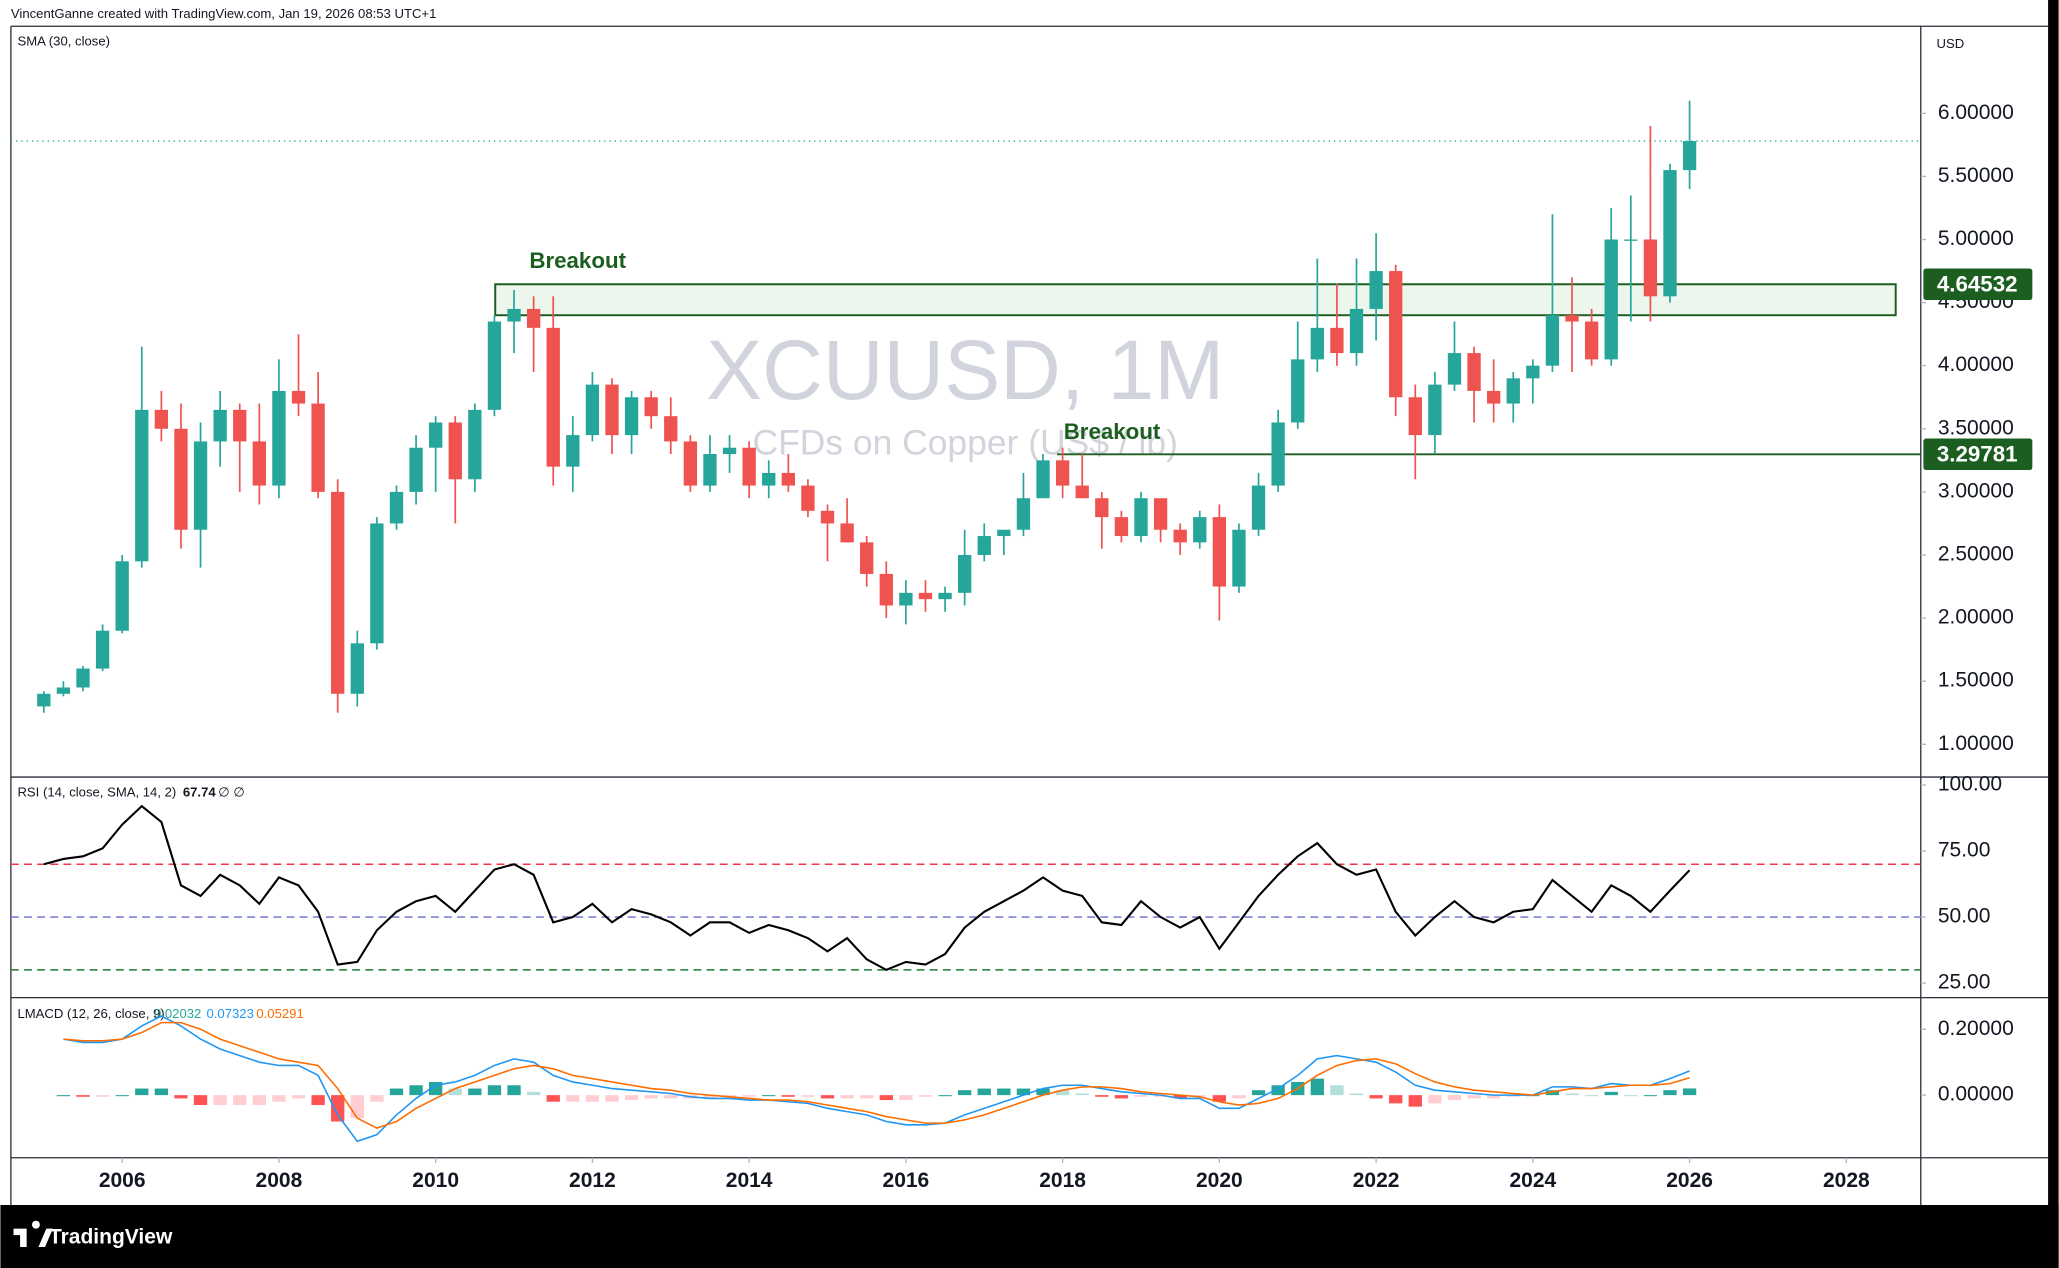  What do you see at coordinates (177, 1013) in the screenshot?
I see `macd-hist-value: 0.02032` at bounding box center [177, 1013].